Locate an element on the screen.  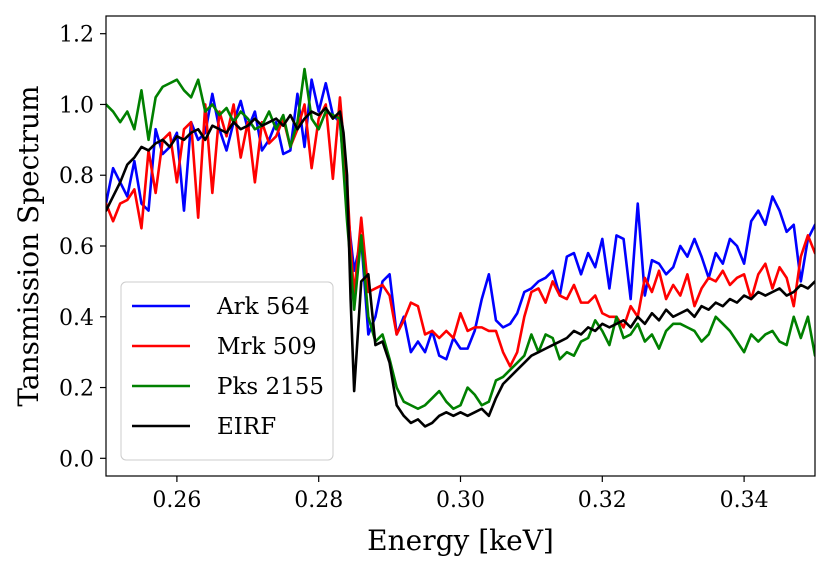
x-tick-label: 0.28 is located at coordinates (318, 500).